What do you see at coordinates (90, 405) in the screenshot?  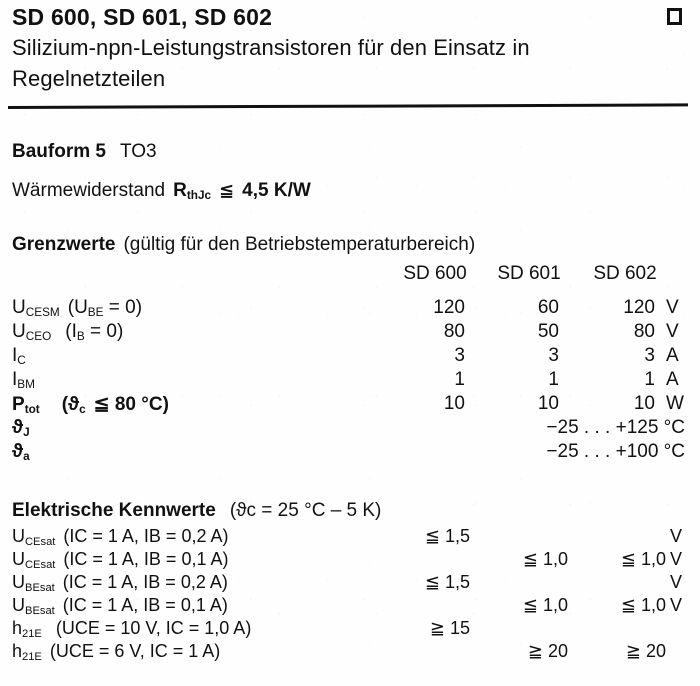 I see `row-label: Ptot (ϑc ≦ 80 °C)` at bounding box center [90, 405].